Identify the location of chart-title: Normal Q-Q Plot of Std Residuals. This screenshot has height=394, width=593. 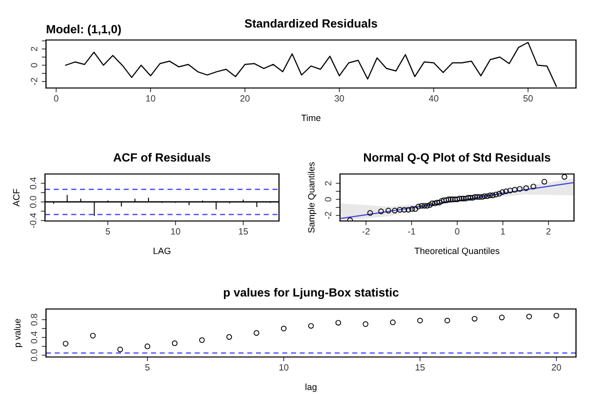
(457, 158).